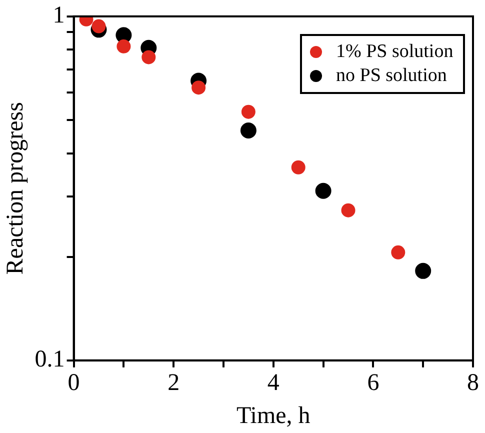 Image resolution: width=485 pixels, height=433 pixels. Describe the element at coordinates (473, 383) in the screenshot. I see `x-tick-label: 8` at that location.